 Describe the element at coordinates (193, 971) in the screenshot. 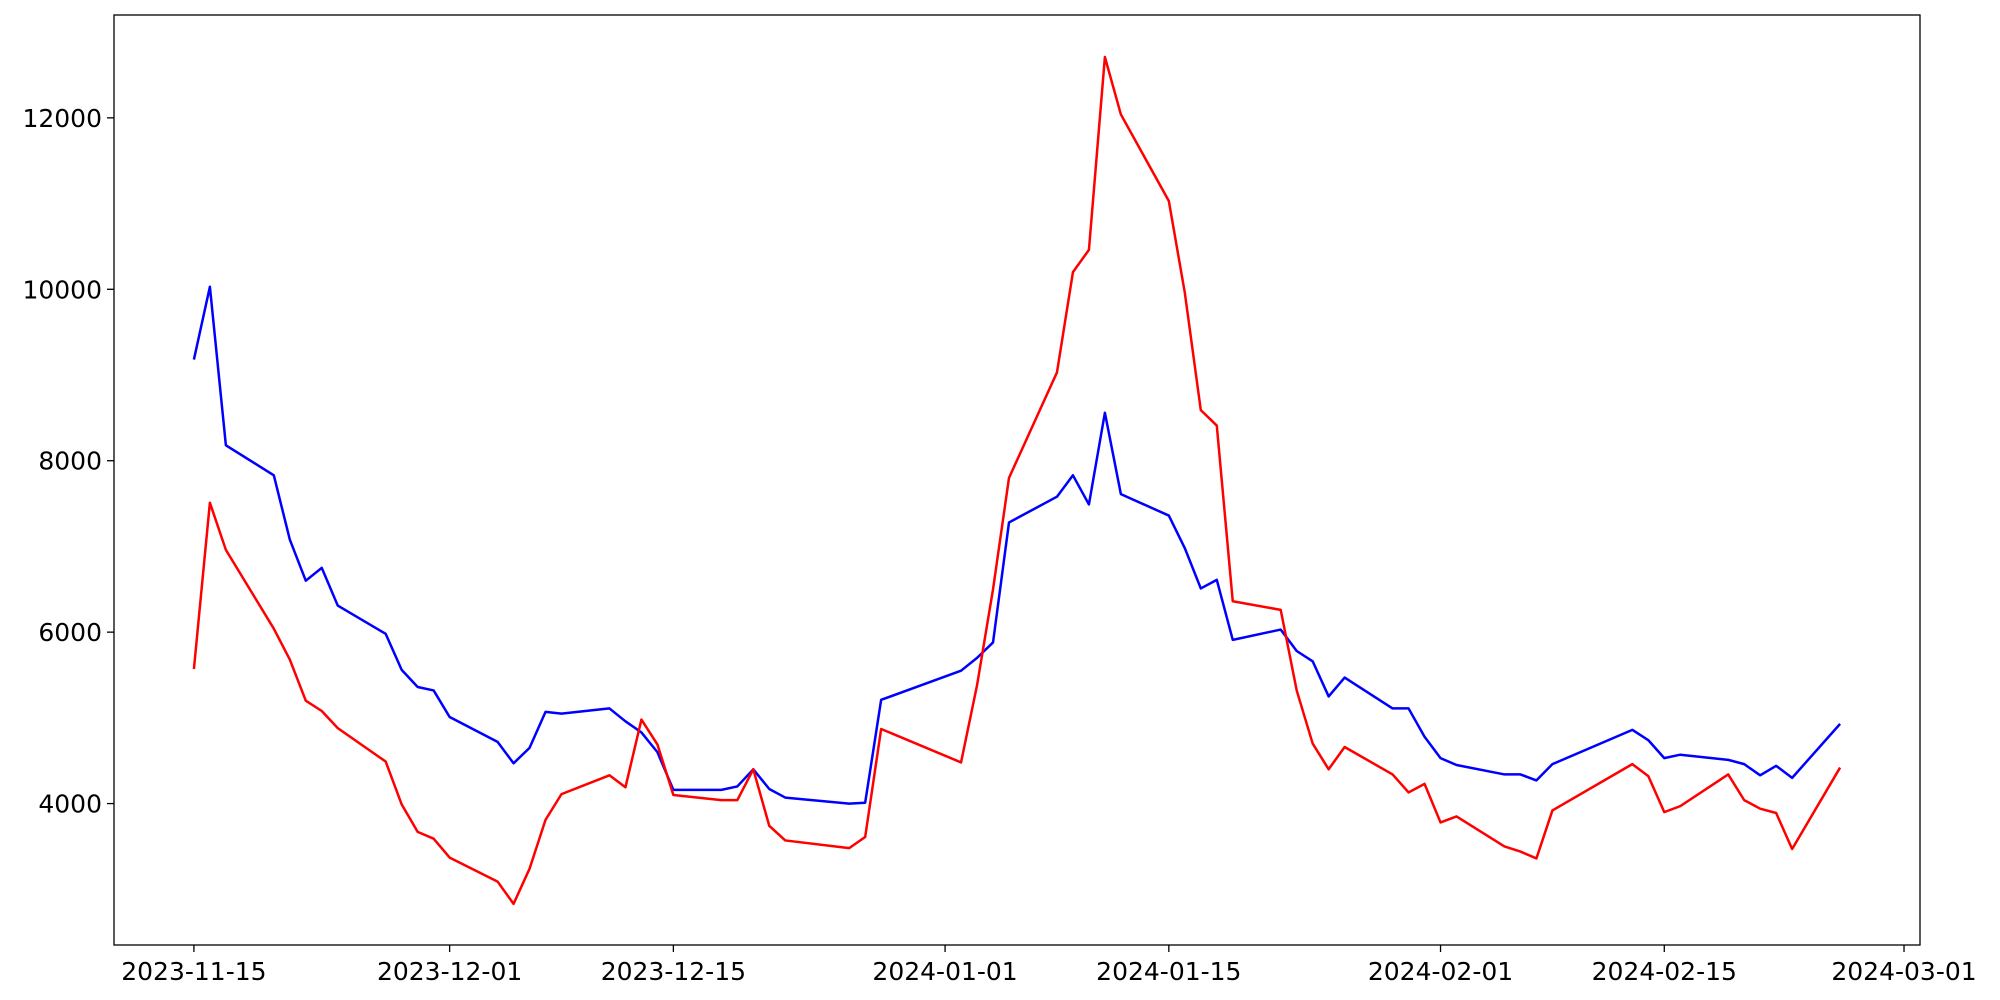

I see `x-tick-label: 2023-11-15` at that location.